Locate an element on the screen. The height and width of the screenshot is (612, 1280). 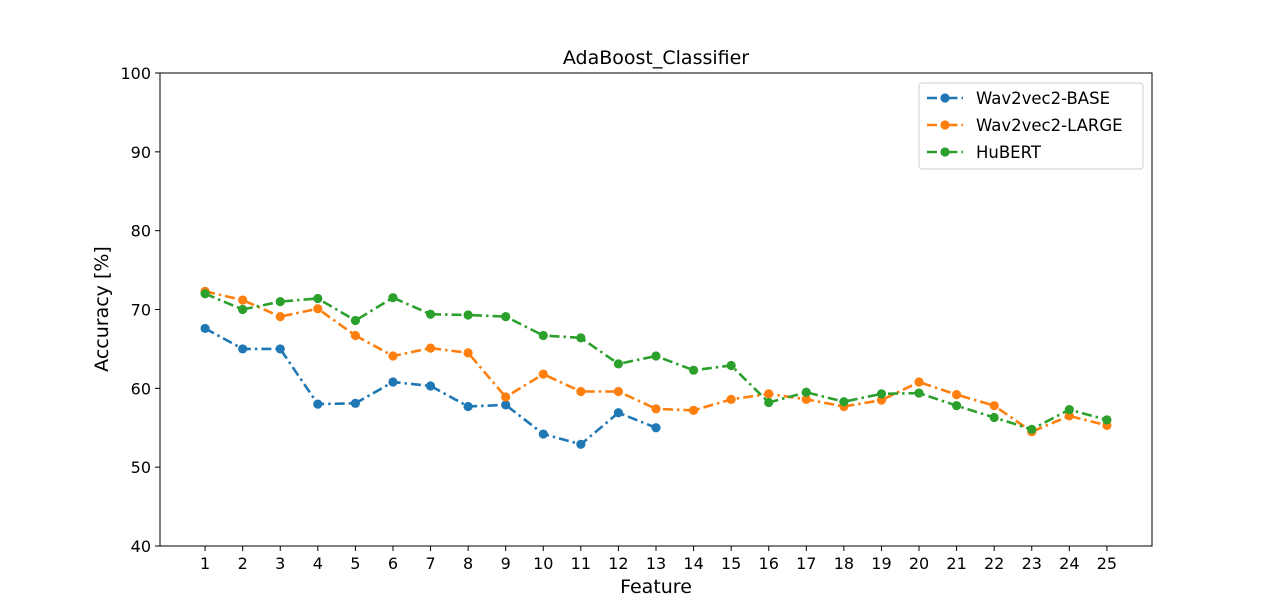
legend: Wav2vec2-BASE Wav2vec2-LARGE HuBERT is located at coordinates (1031, 126).